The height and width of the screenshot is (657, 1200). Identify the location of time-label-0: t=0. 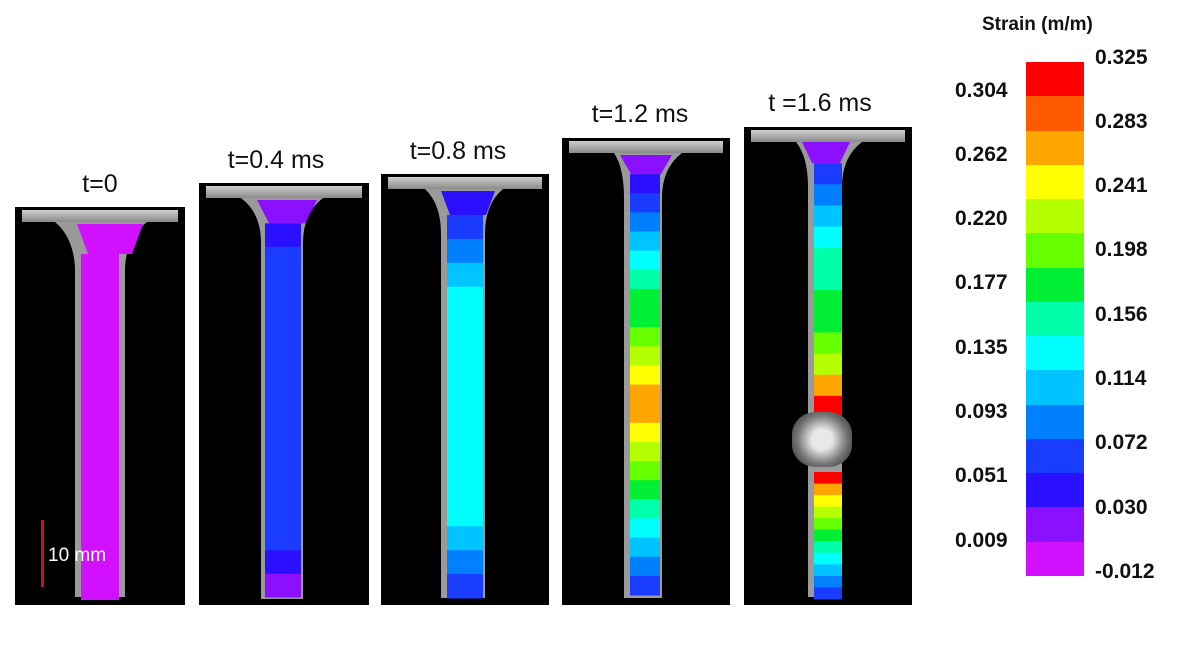
(100, 184).